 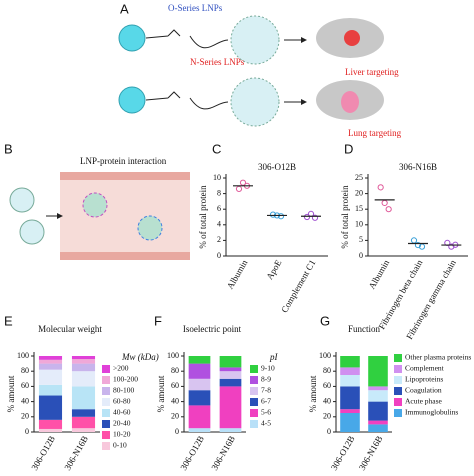 What do you see at coordinates (195, 8) in the screenshot?
I see `o-series-label: O-Series LNPs` at bounding box center [195, 8].